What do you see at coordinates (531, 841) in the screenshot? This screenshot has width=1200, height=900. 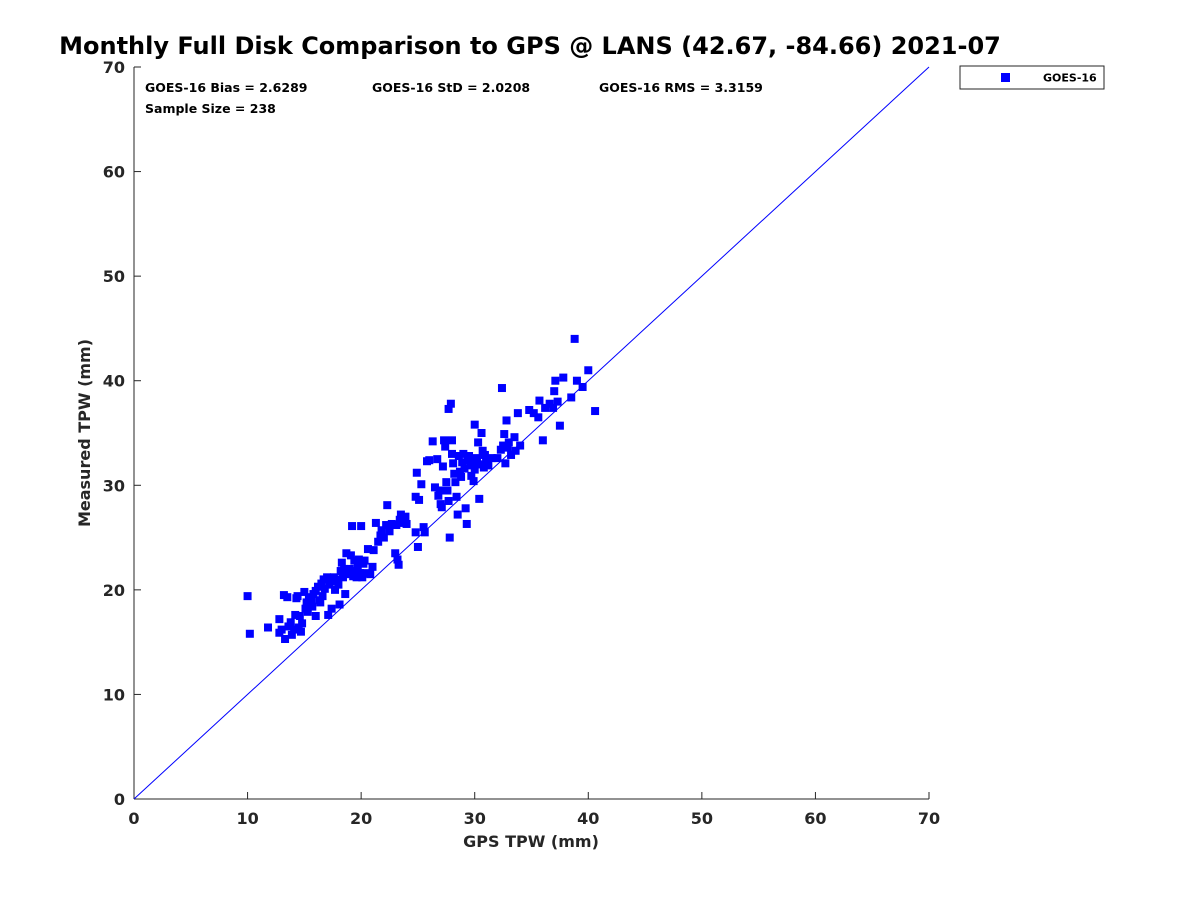 I see `x-axis-label: GPS TPW (mm)` at bounding box center [531, 841].